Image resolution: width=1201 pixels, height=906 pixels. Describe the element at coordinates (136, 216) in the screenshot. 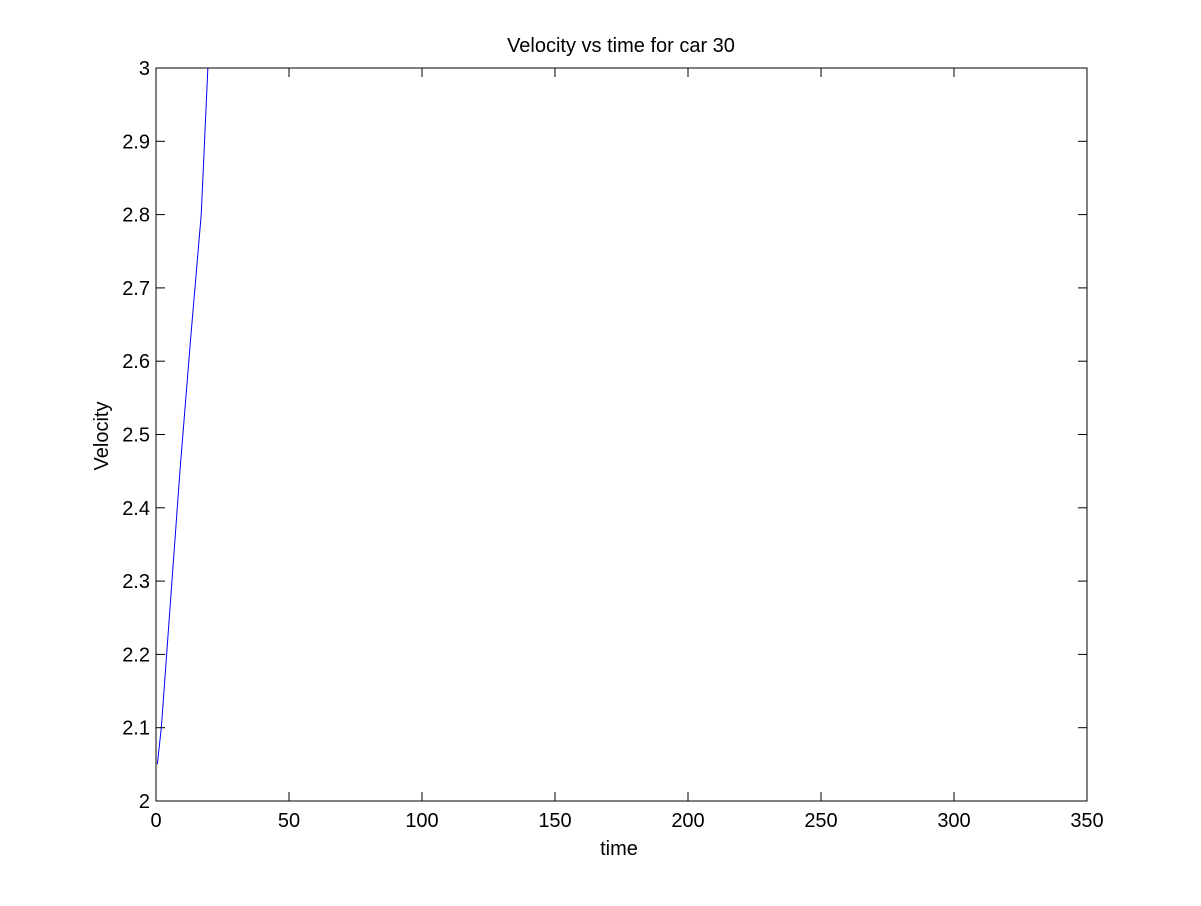

I see `y-tick-label: 2.8` at that location.